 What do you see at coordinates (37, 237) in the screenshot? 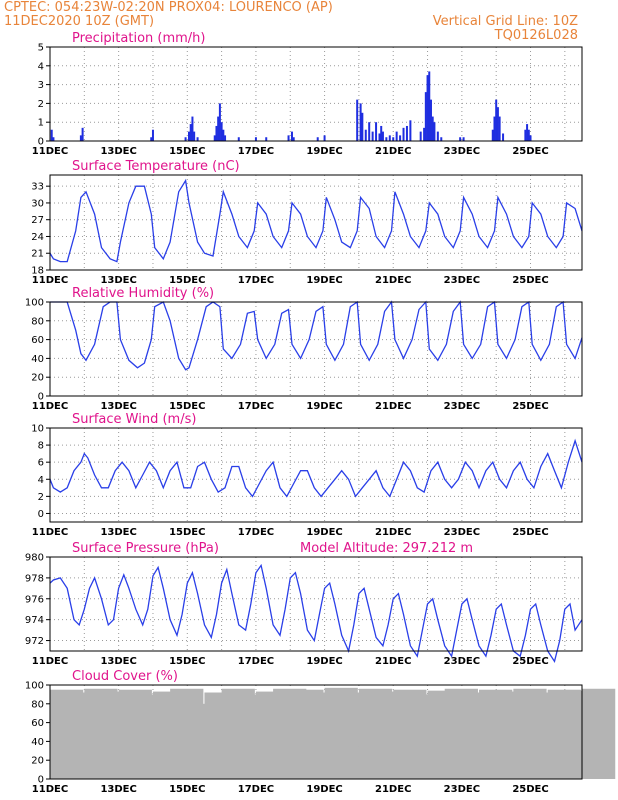
I see `y-tick-label: 24` at bounding box center [37, 237].